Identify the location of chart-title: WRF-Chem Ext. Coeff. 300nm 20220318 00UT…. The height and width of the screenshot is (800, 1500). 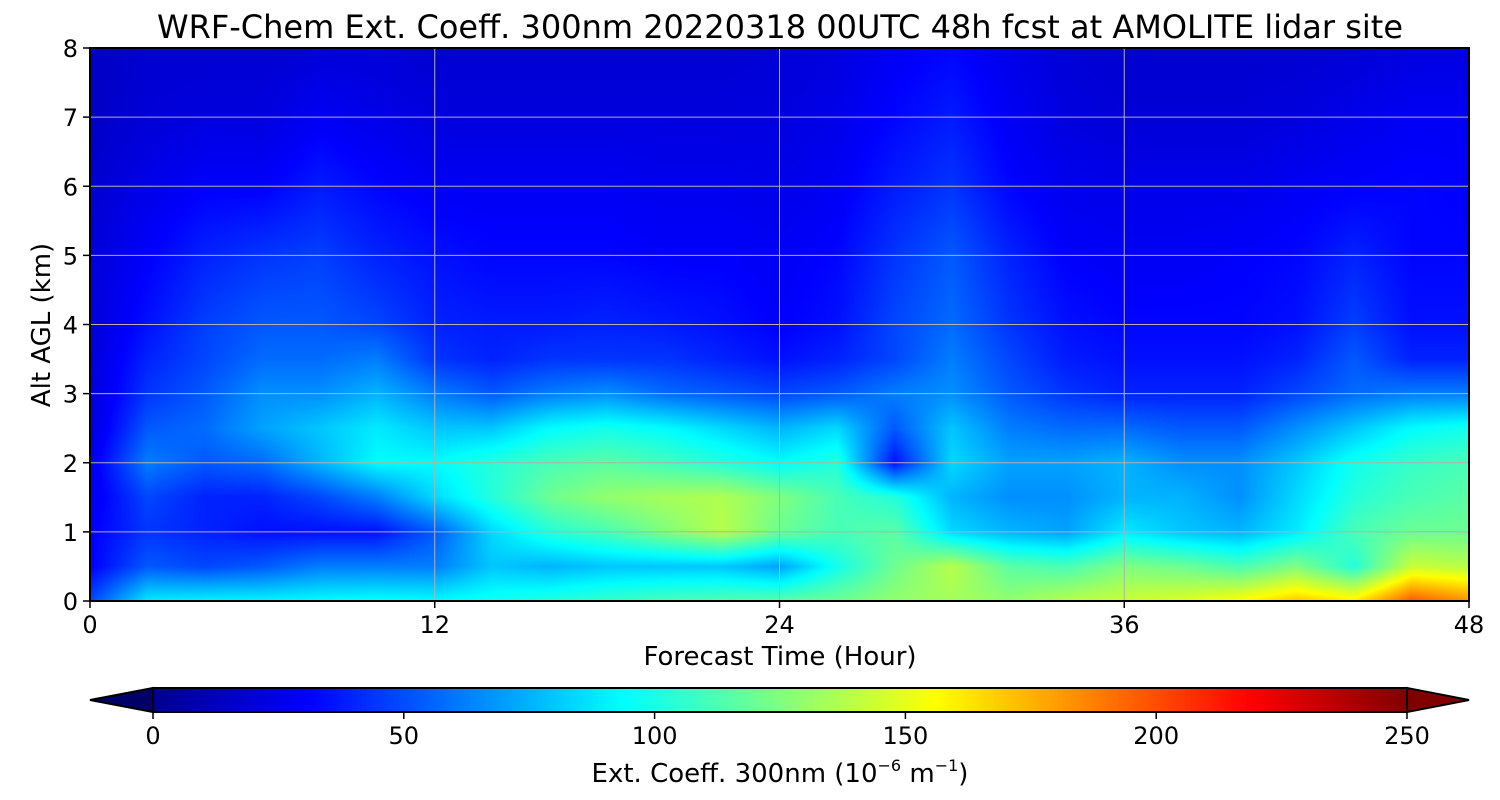
(780, 27).